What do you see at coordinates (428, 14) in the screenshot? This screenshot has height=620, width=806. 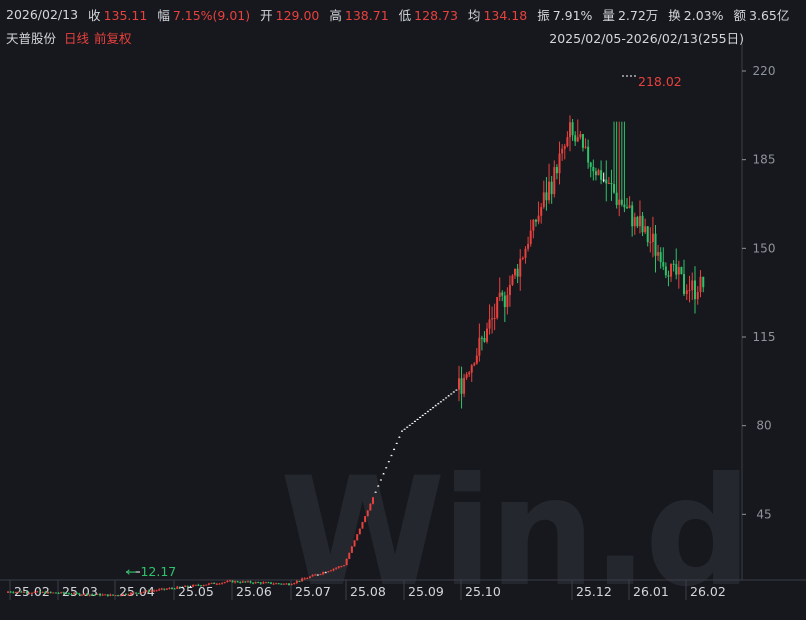 I see `low-field: 低 128.73` at bounding box center [428, 14].